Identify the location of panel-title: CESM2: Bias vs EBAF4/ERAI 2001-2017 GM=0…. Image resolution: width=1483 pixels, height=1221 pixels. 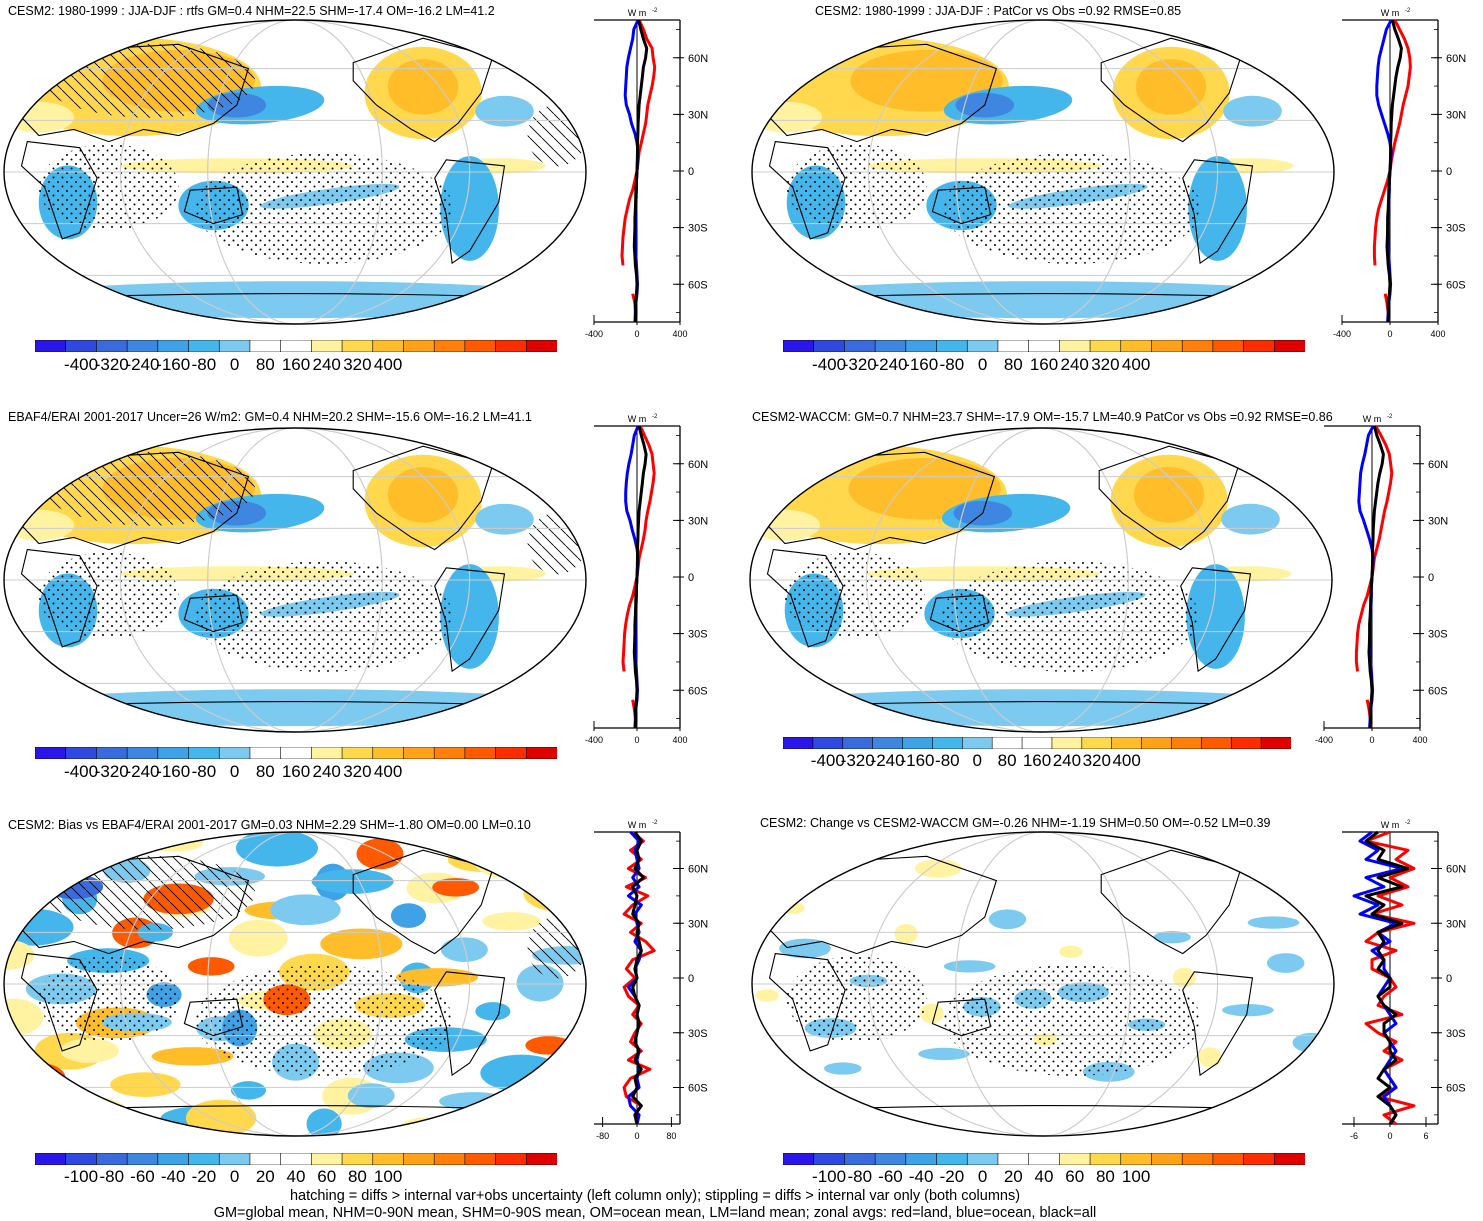
(269, 825).